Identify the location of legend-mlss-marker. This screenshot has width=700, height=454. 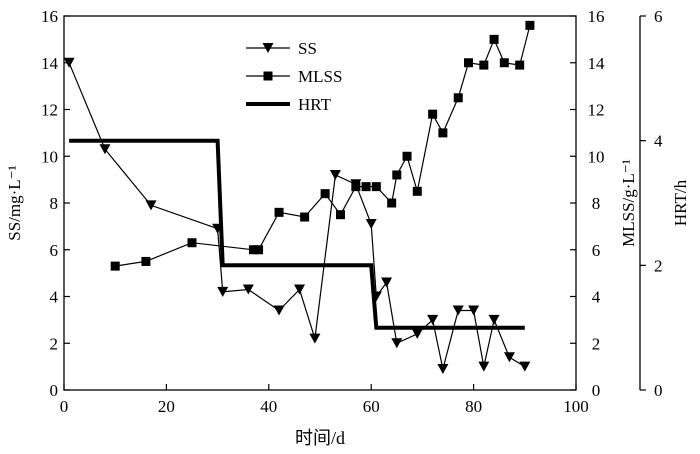
(268, 76).